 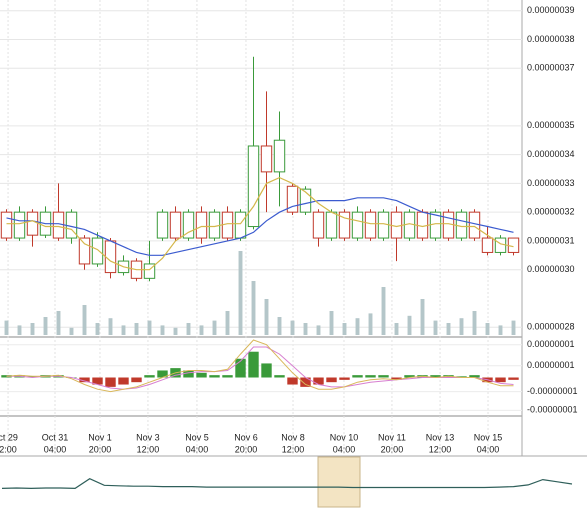 What do you see at coordinates (260, 226) in the screenshot?
I see `moving-average` at bounding box center [260, 226].